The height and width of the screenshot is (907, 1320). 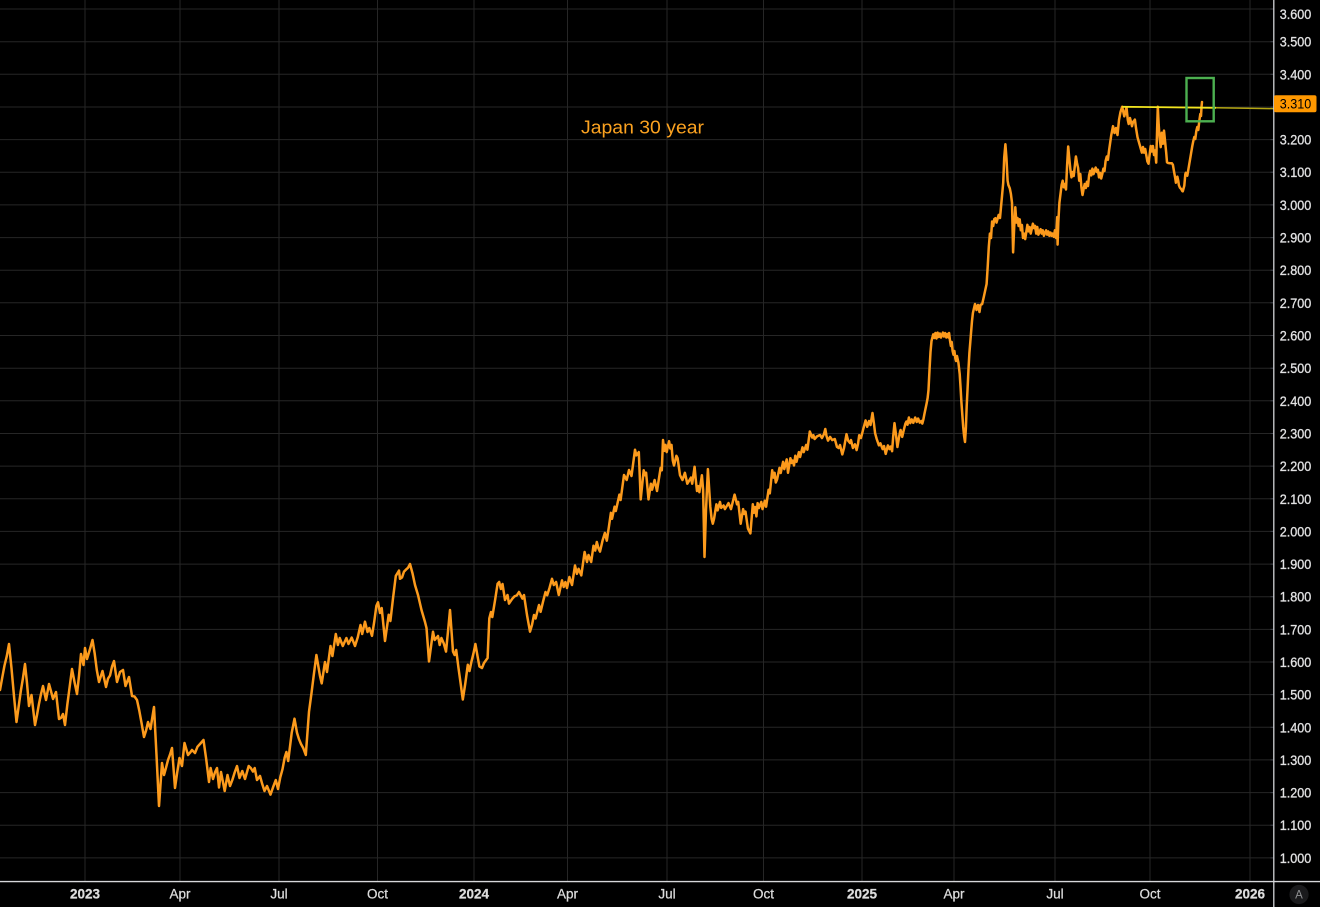 I want to click on svg-text: 3.600, so click(x=1296, y=15).